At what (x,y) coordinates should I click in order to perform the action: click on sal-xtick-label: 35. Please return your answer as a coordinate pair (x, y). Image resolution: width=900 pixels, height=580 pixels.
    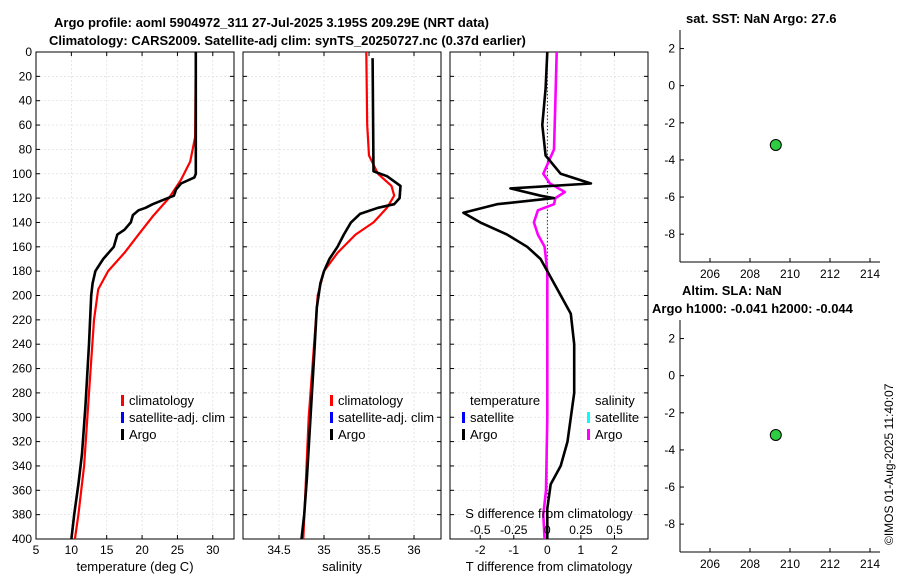
    Looking at the image, I should click on (324, 550).